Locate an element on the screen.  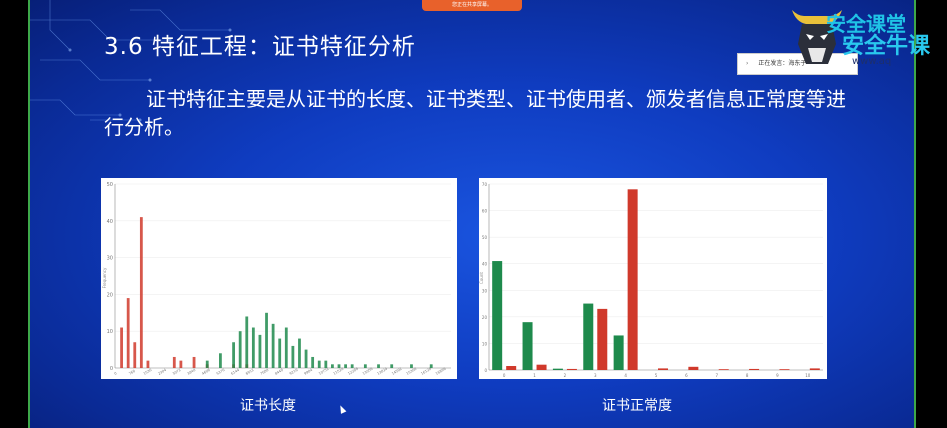
x-tick-label: 1536 is located at coordinates (148, 372).